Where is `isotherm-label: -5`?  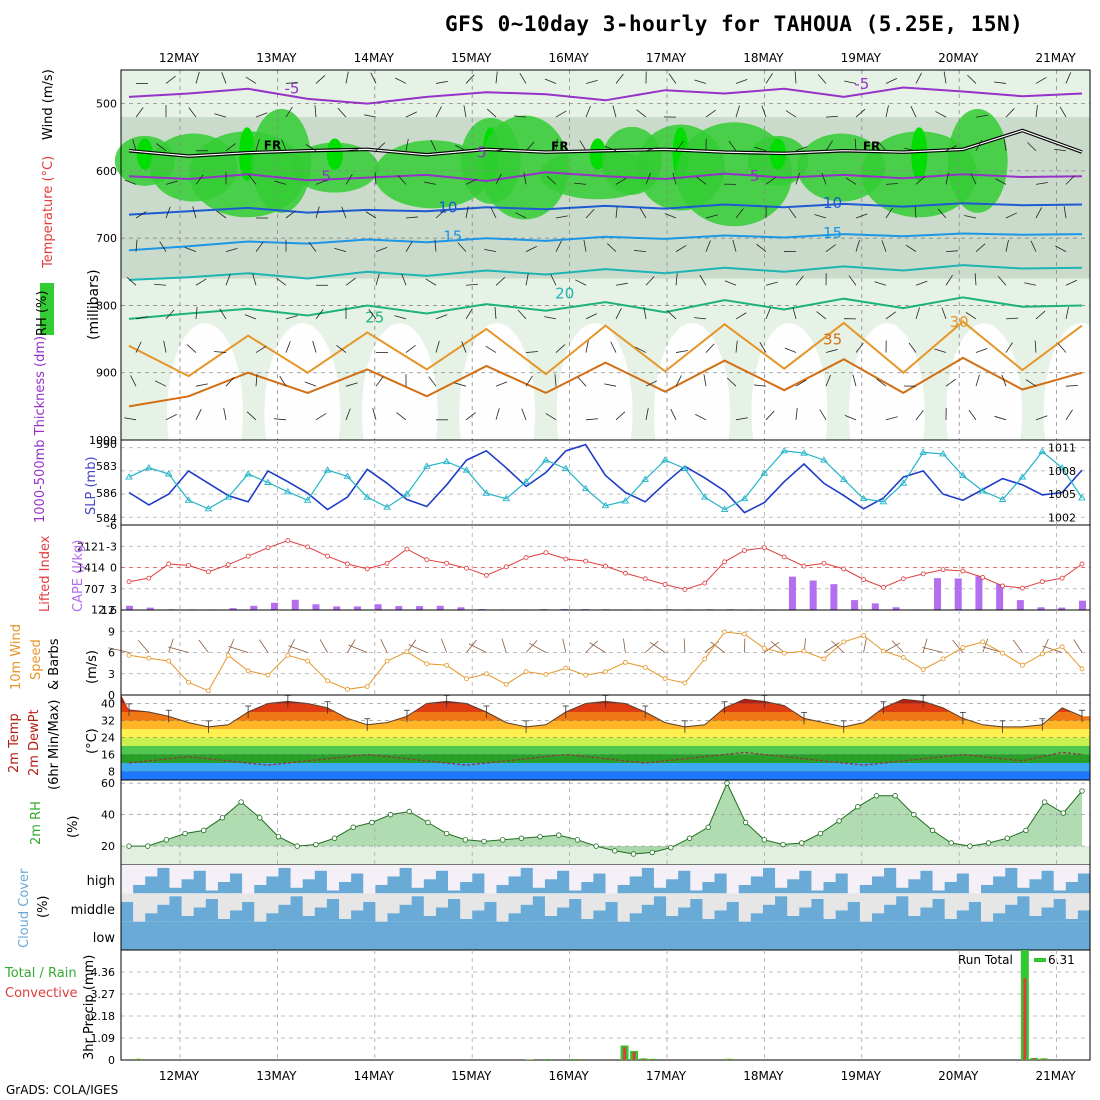
isotherm-label: -5 is located at coordinates (861, 84).